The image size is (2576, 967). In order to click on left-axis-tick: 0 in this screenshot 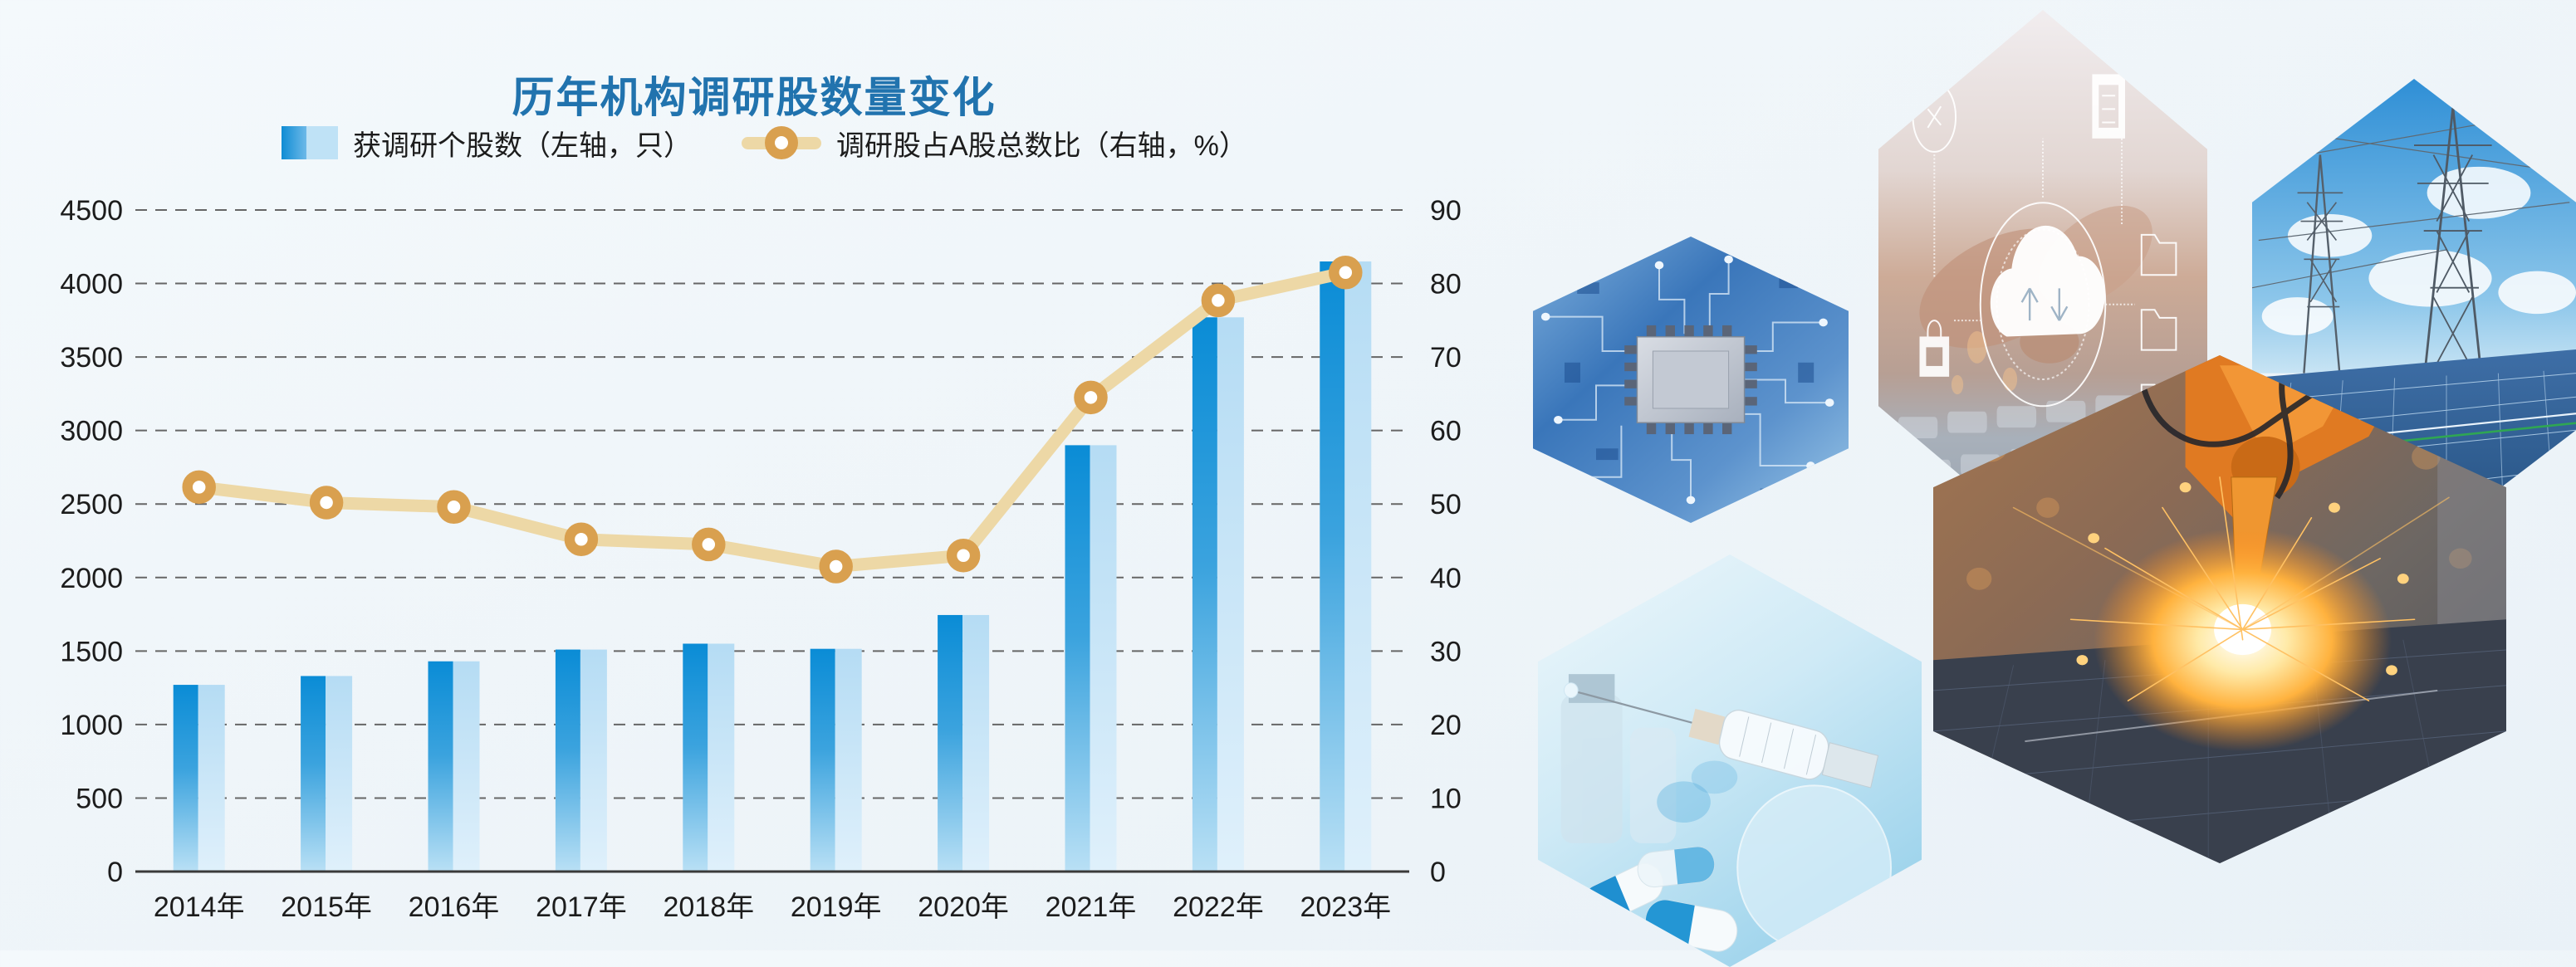, I will do `click(115, 872)`.